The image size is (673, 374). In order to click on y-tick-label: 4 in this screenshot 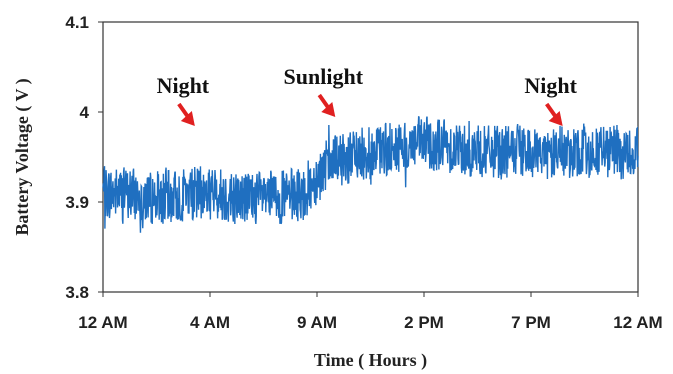, I will do `click(85, 112)`.